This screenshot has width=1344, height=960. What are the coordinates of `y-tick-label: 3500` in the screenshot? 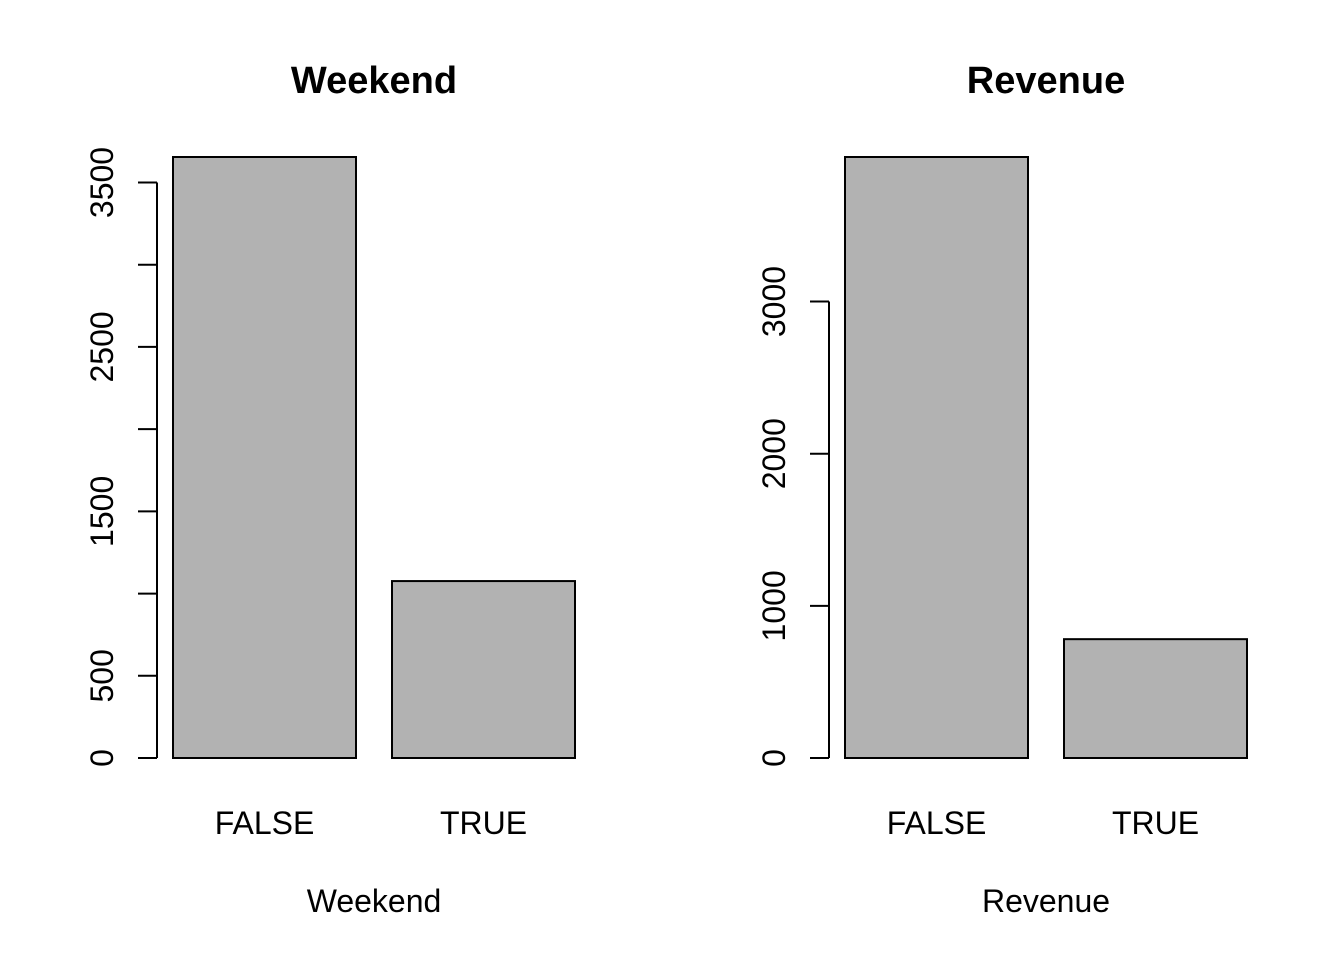 It's located at (102, 182).